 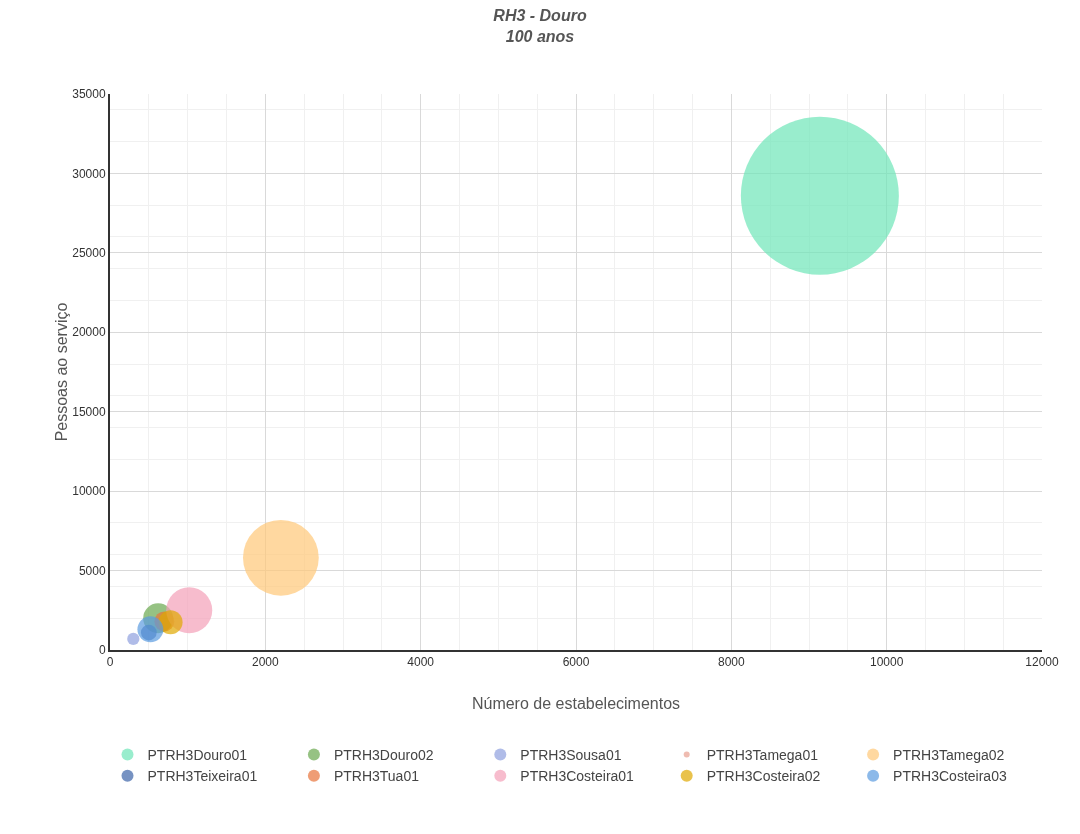 What do you see at coordinates (89, 491) in the screenshot?
I see `y-tick-label: 10000` at bounding box center [89, 491].